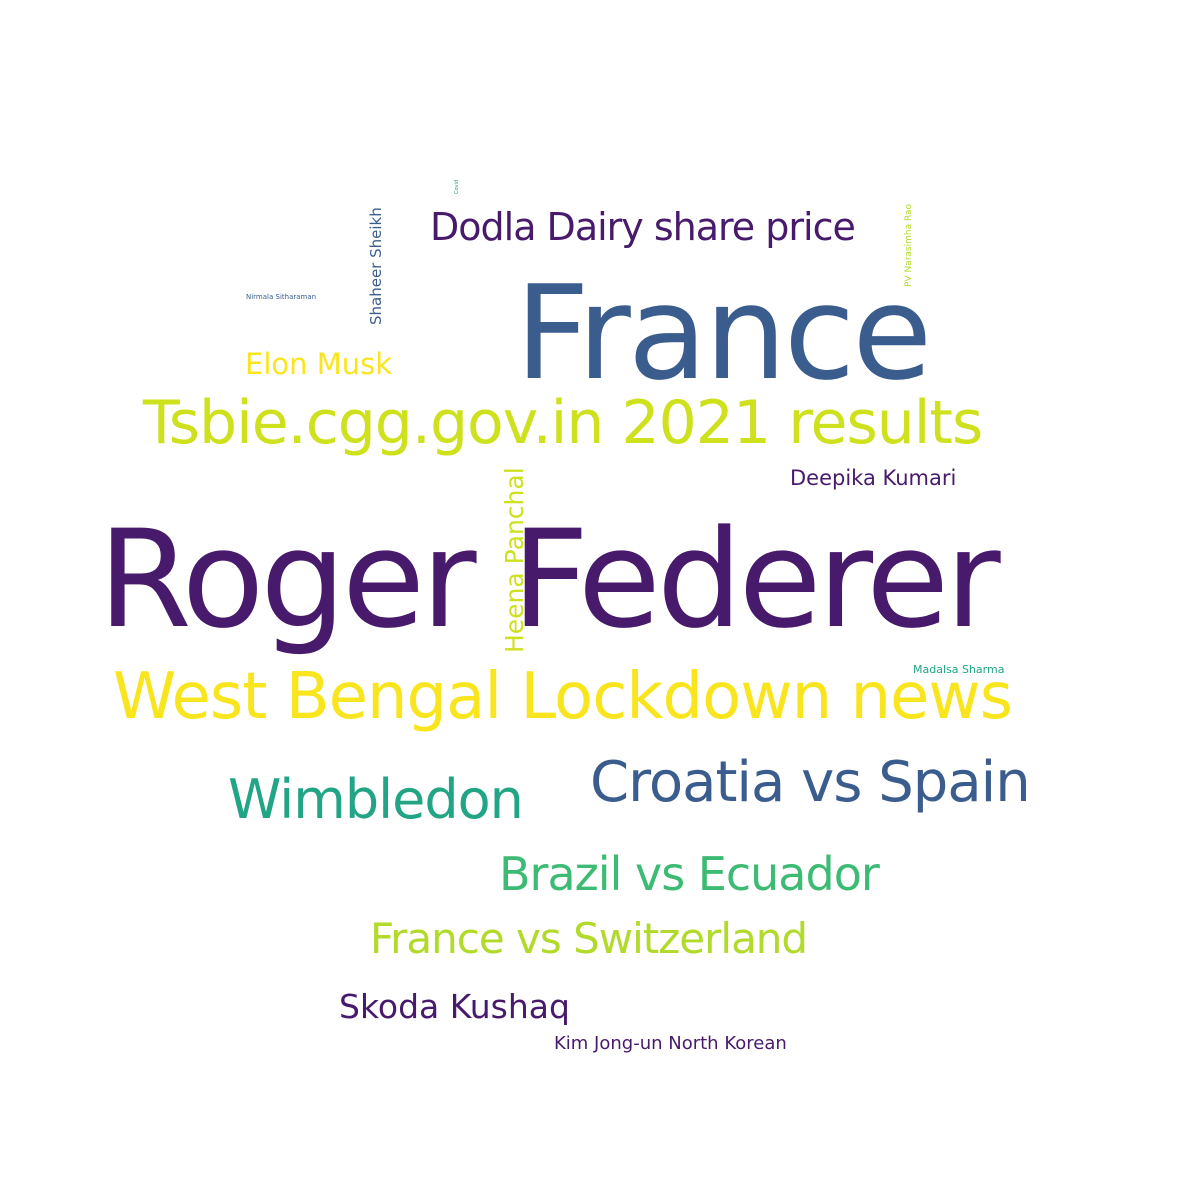  I want to click on word-shaheer-sheikh: Shaheer Sheikh, so click(376, 266).